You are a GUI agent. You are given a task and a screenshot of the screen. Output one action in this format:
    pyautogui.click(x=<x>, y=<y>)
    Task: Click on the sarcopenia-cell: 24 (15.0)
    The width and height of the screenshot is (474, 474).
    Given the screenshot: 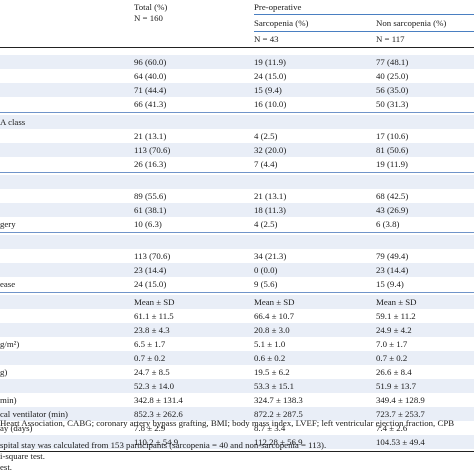 What is the action you would take?
    pyautogui.click(x=270, y=76)
    